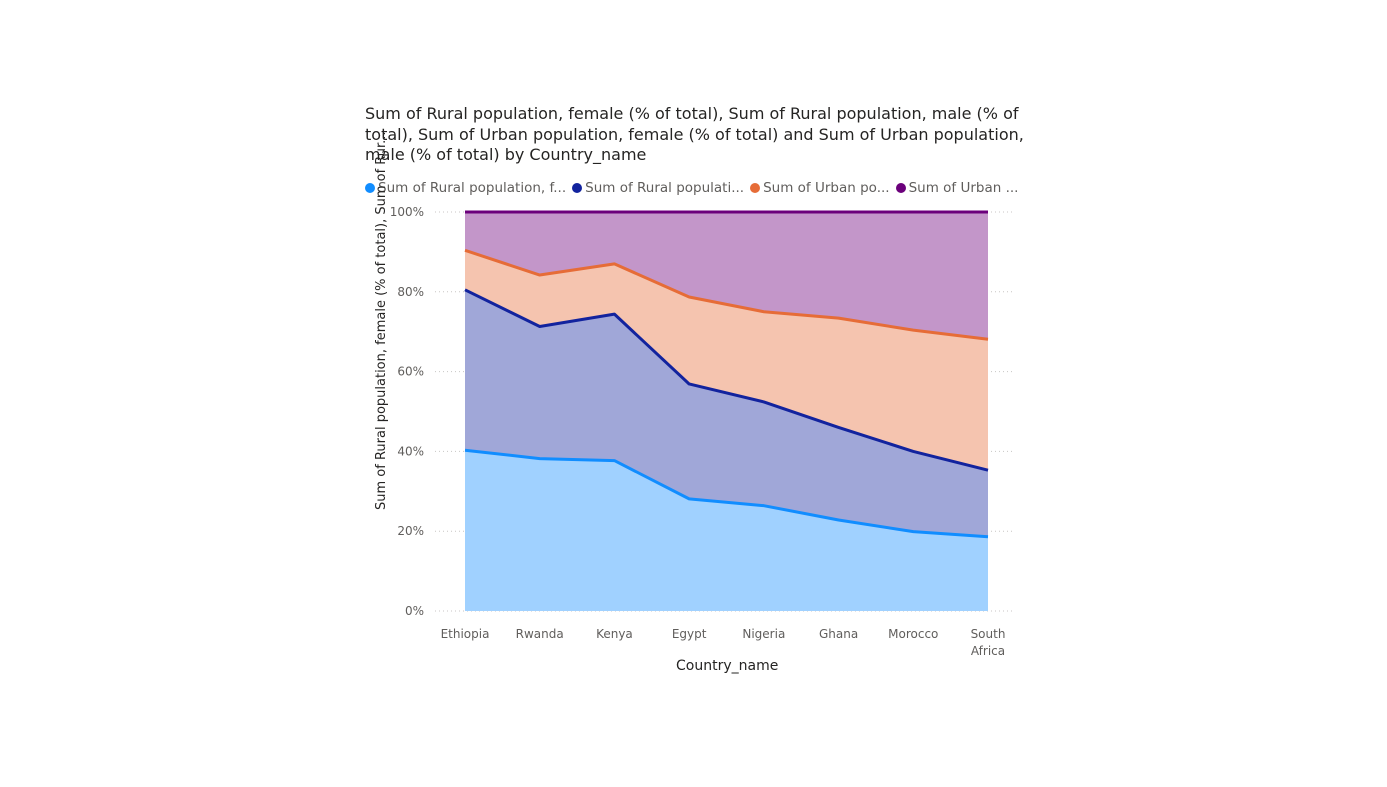  What do you see at coordinates (540, 634) in the screenshot?
I see `x-tick-label: Rwanda` at bounding box center [540, 634].